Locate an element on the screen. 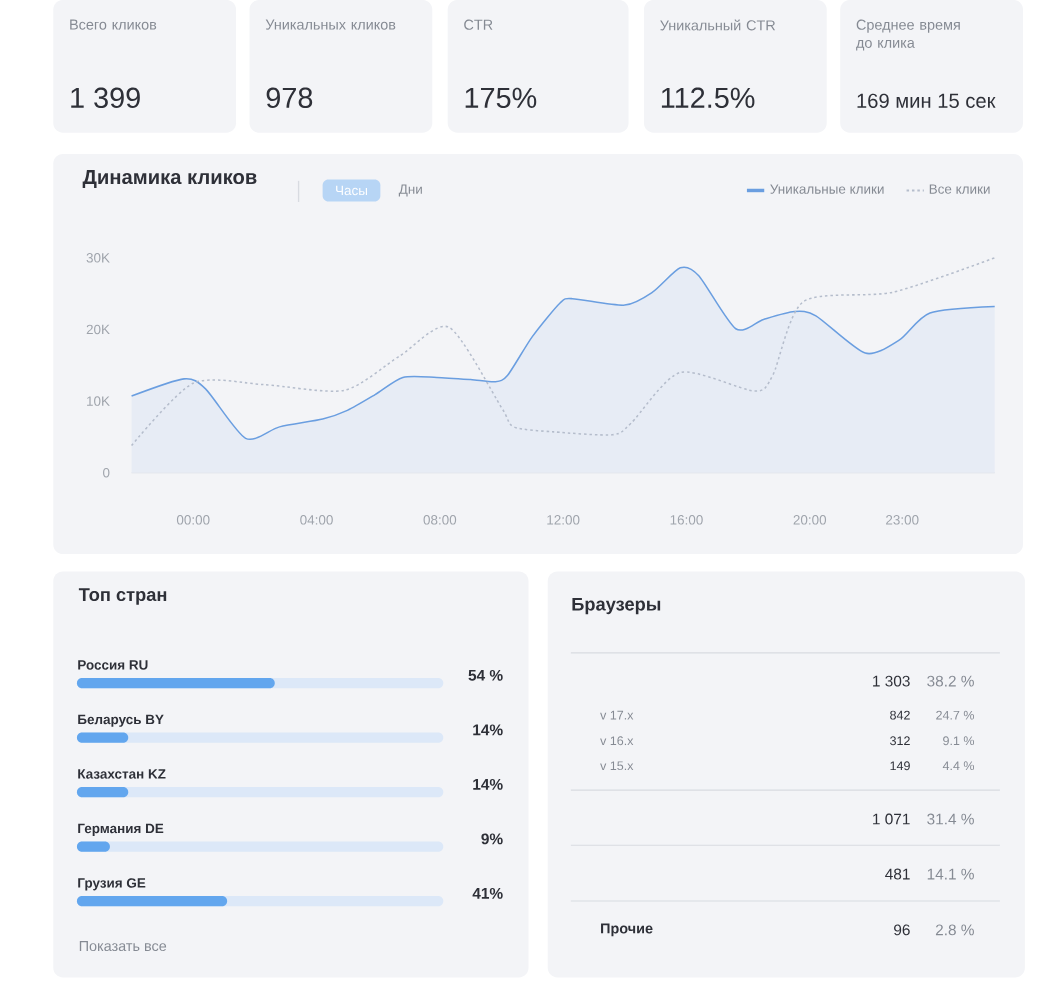  text: 978 is located at coordinates (289, 97).